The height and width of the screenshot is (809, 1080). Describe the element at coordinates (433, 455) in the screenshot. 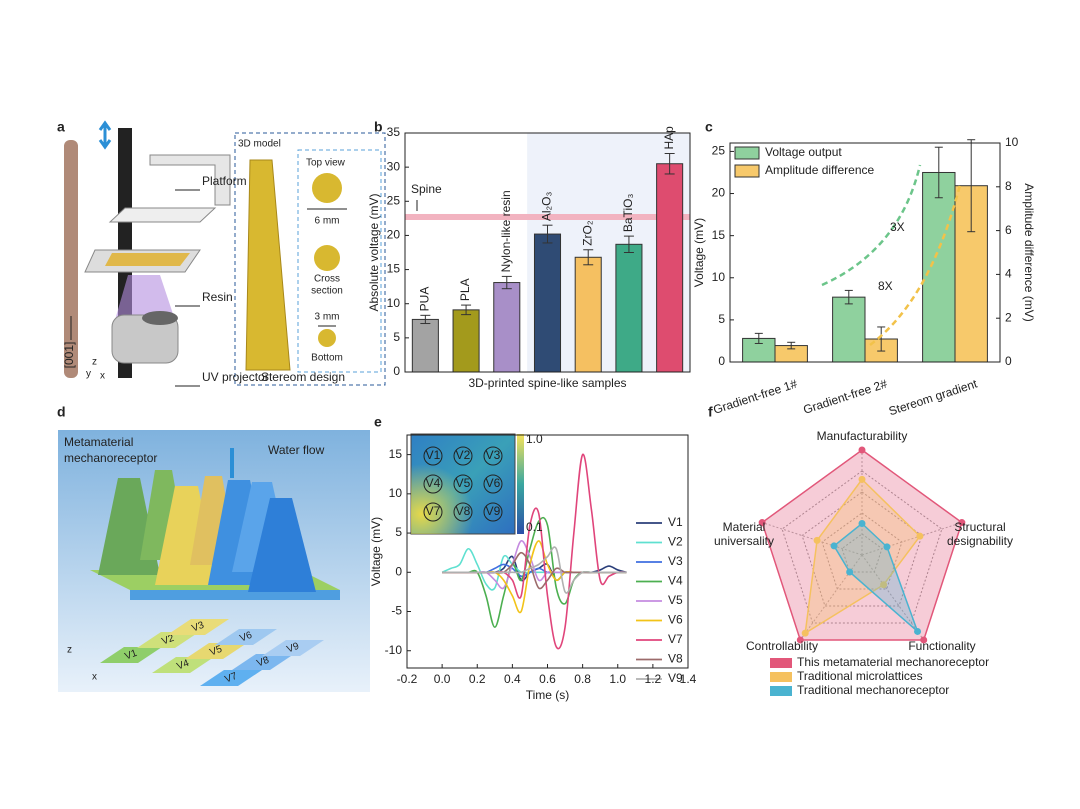

I see `inset-label: V1` at that location.